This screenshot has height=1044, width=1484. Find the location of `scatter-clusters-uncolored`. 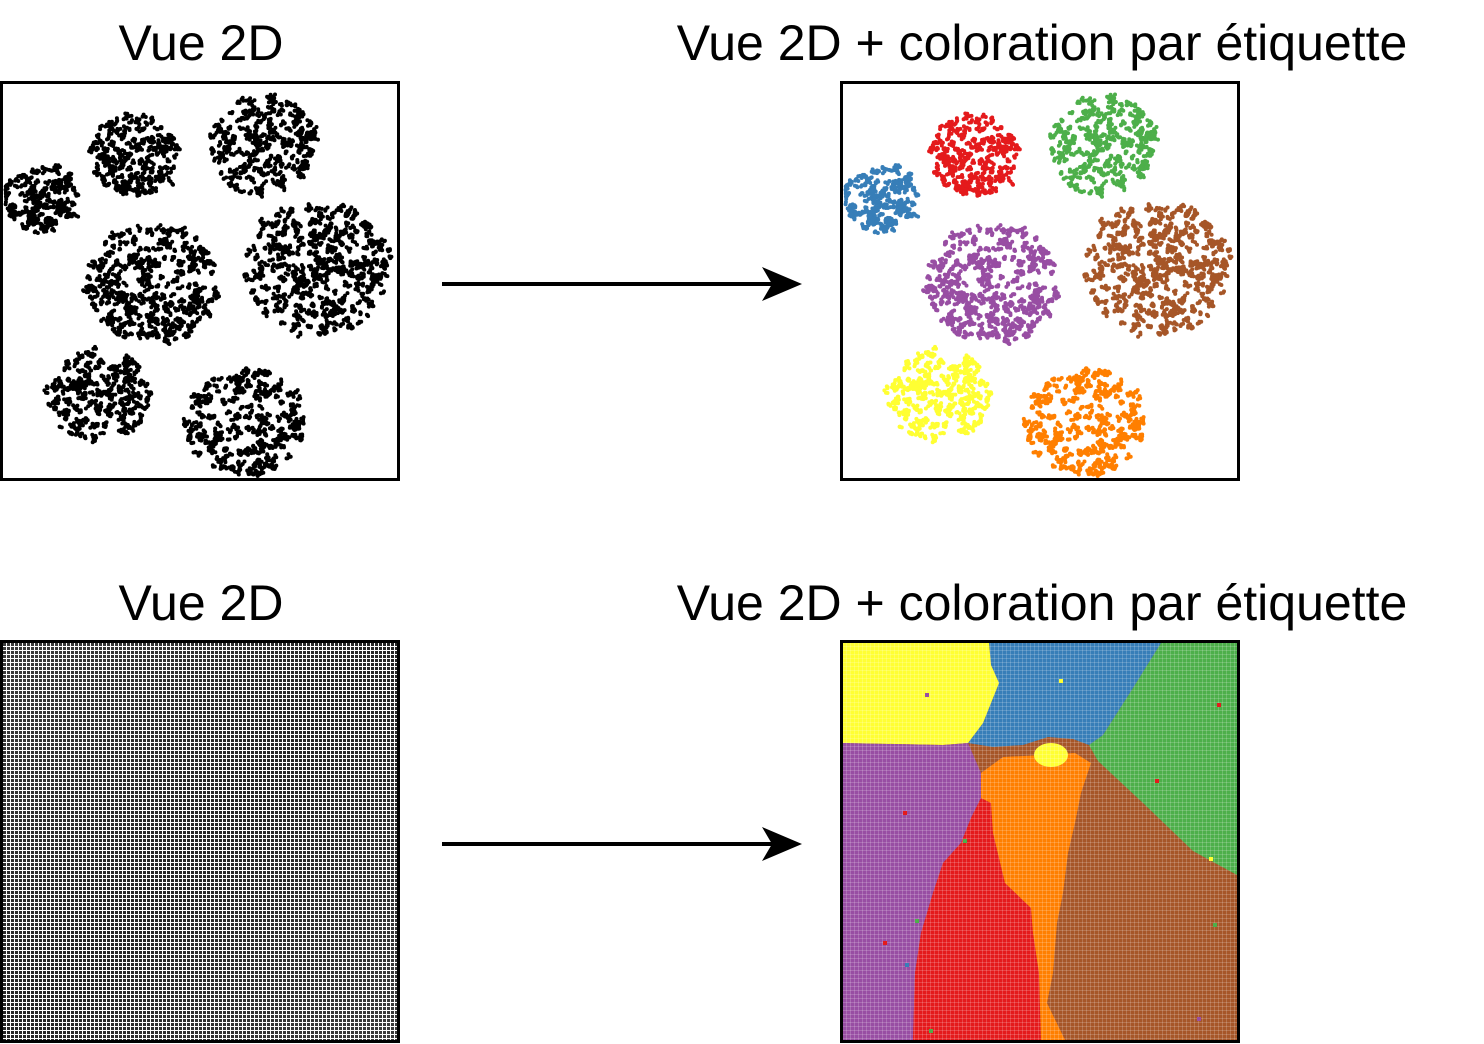

scatter-clusters-uncolored is located at coordinates (198, 285).